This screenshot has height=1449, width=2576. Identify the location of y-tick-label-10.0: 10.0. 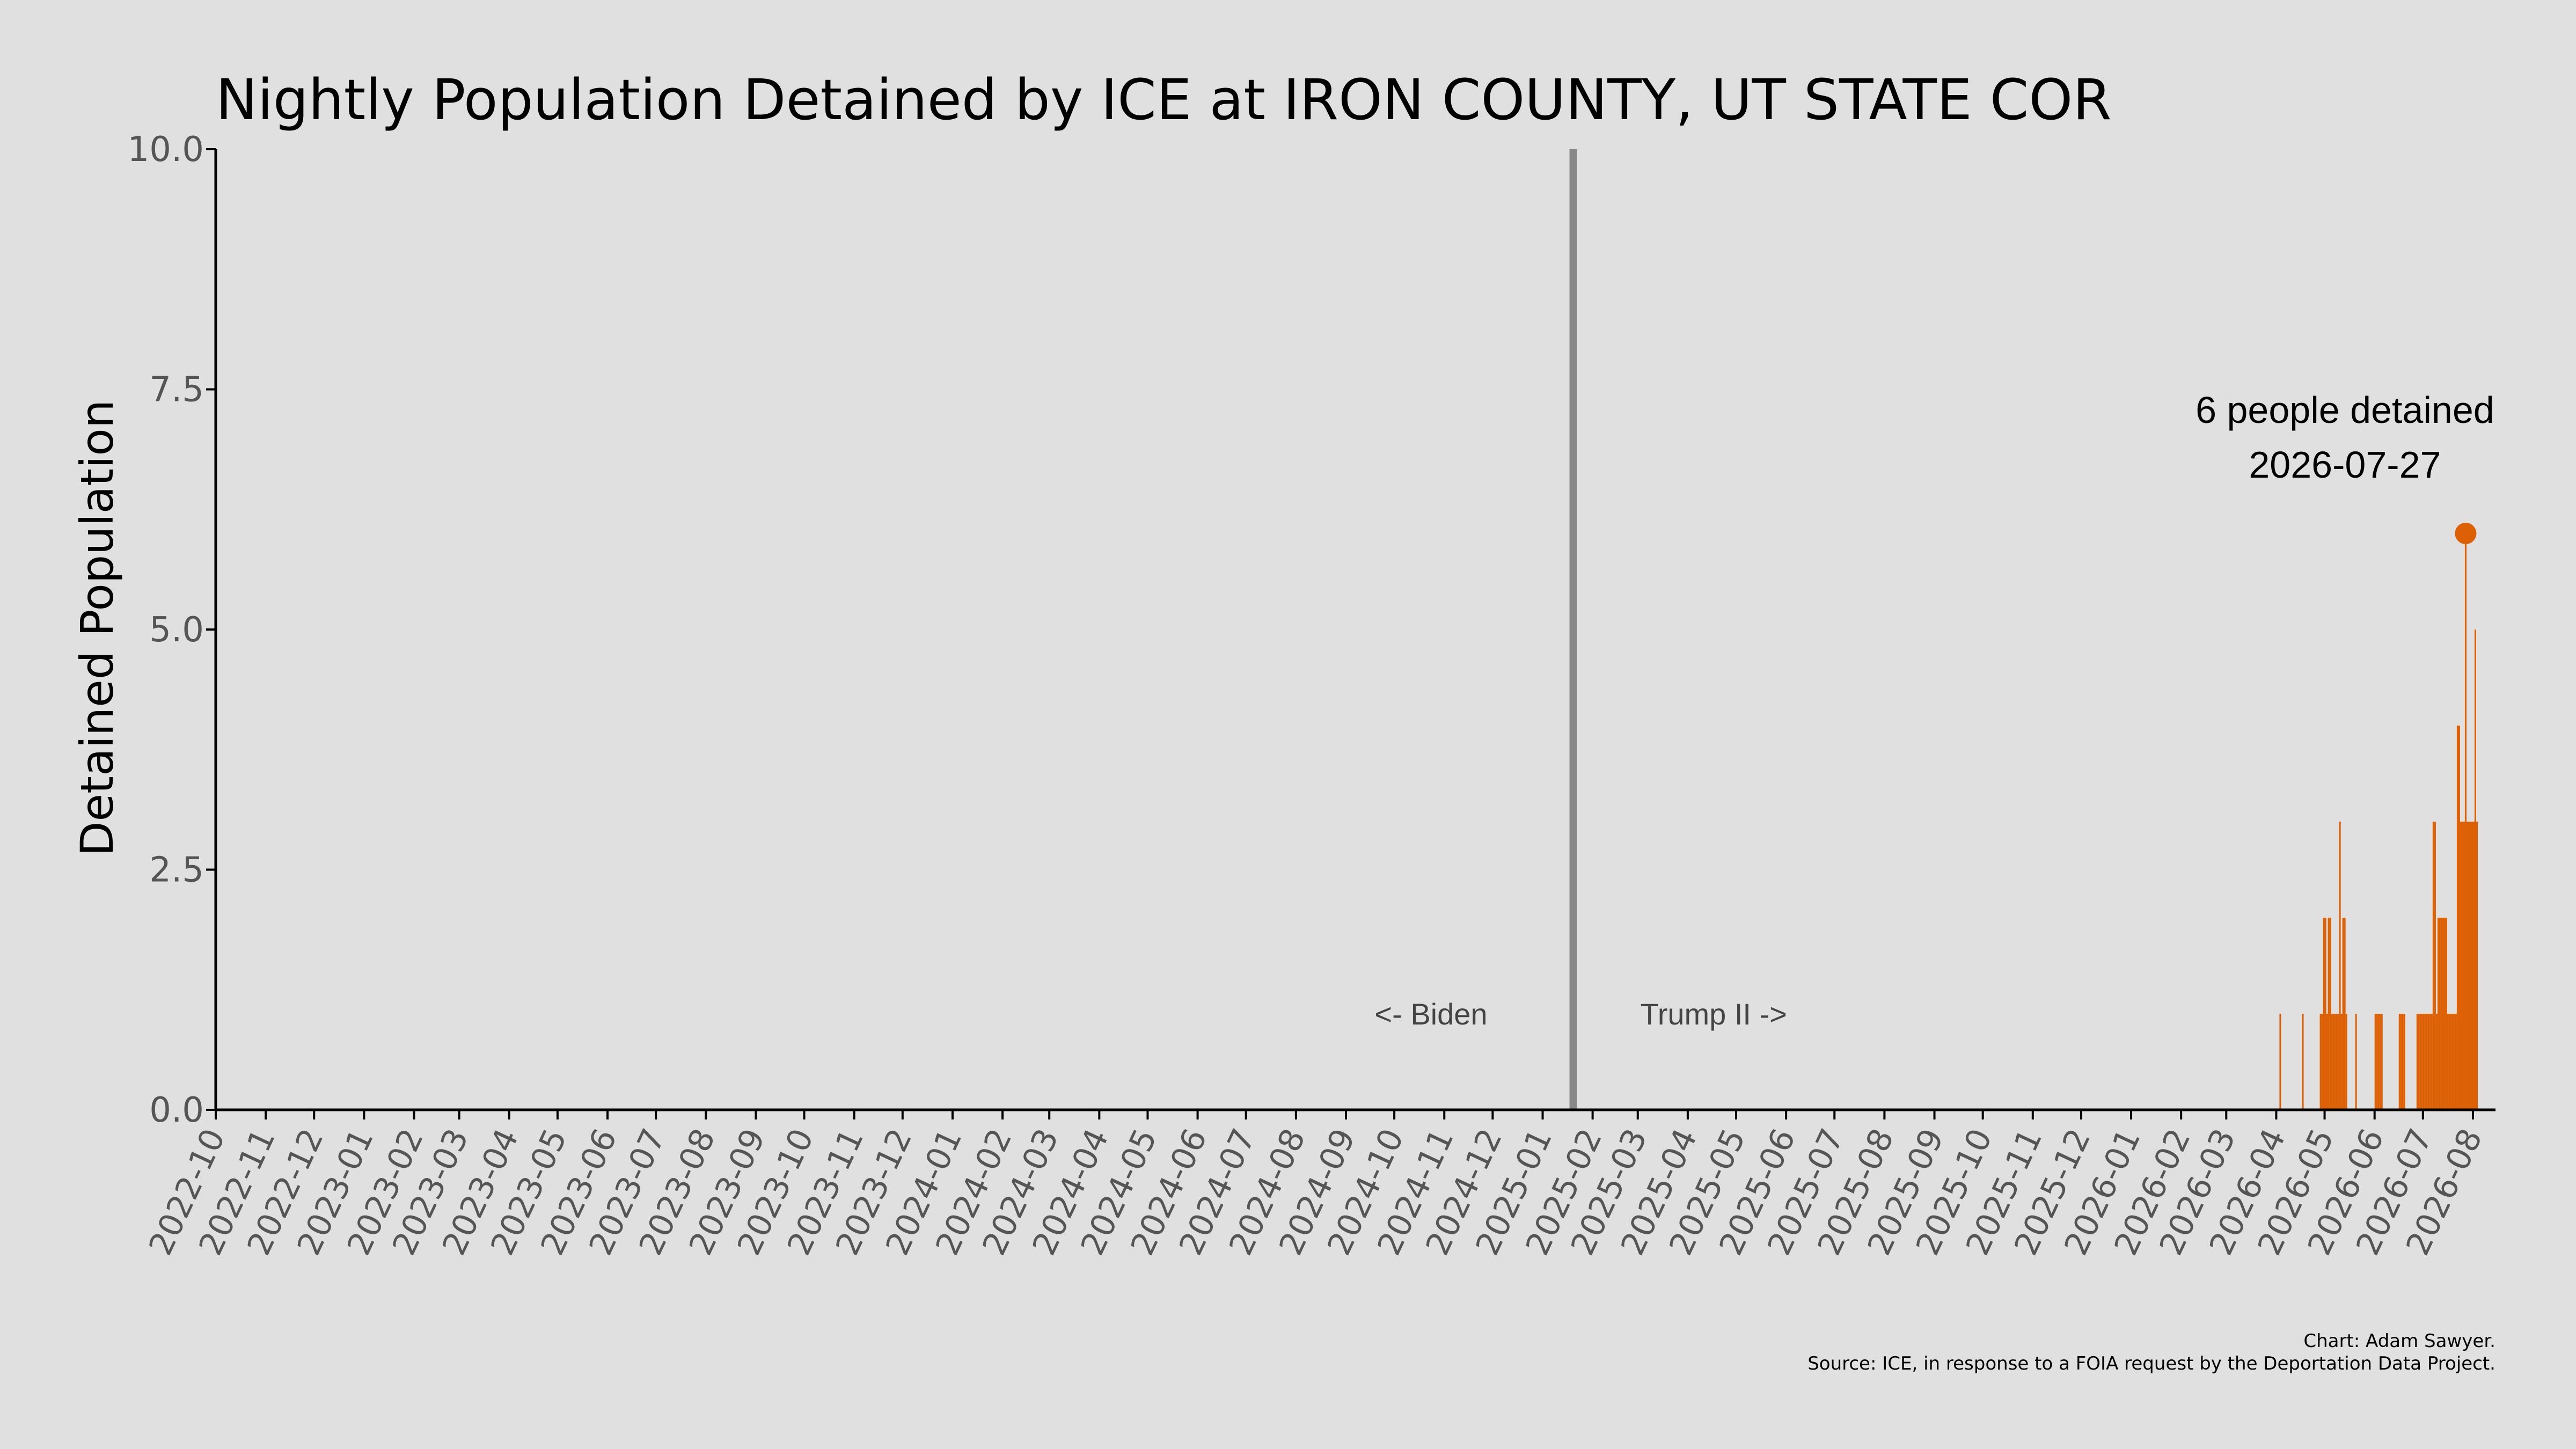
(166, 150).